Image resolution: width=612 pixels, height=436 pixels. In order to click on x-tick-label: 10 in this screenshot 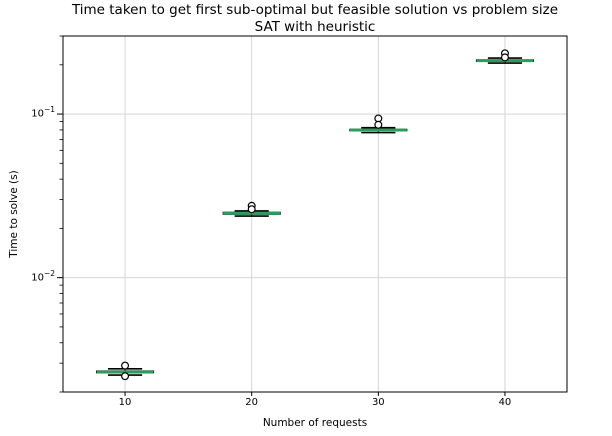, I will do `click(125, 402)`.